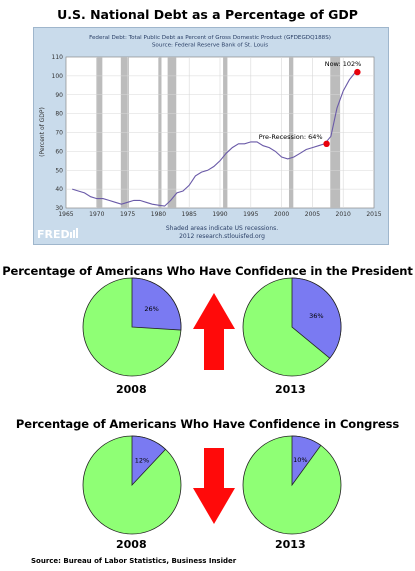 The image size is (415, 571). I want to click on y-axis-label: (Percent of GDP), so click(42, 132).